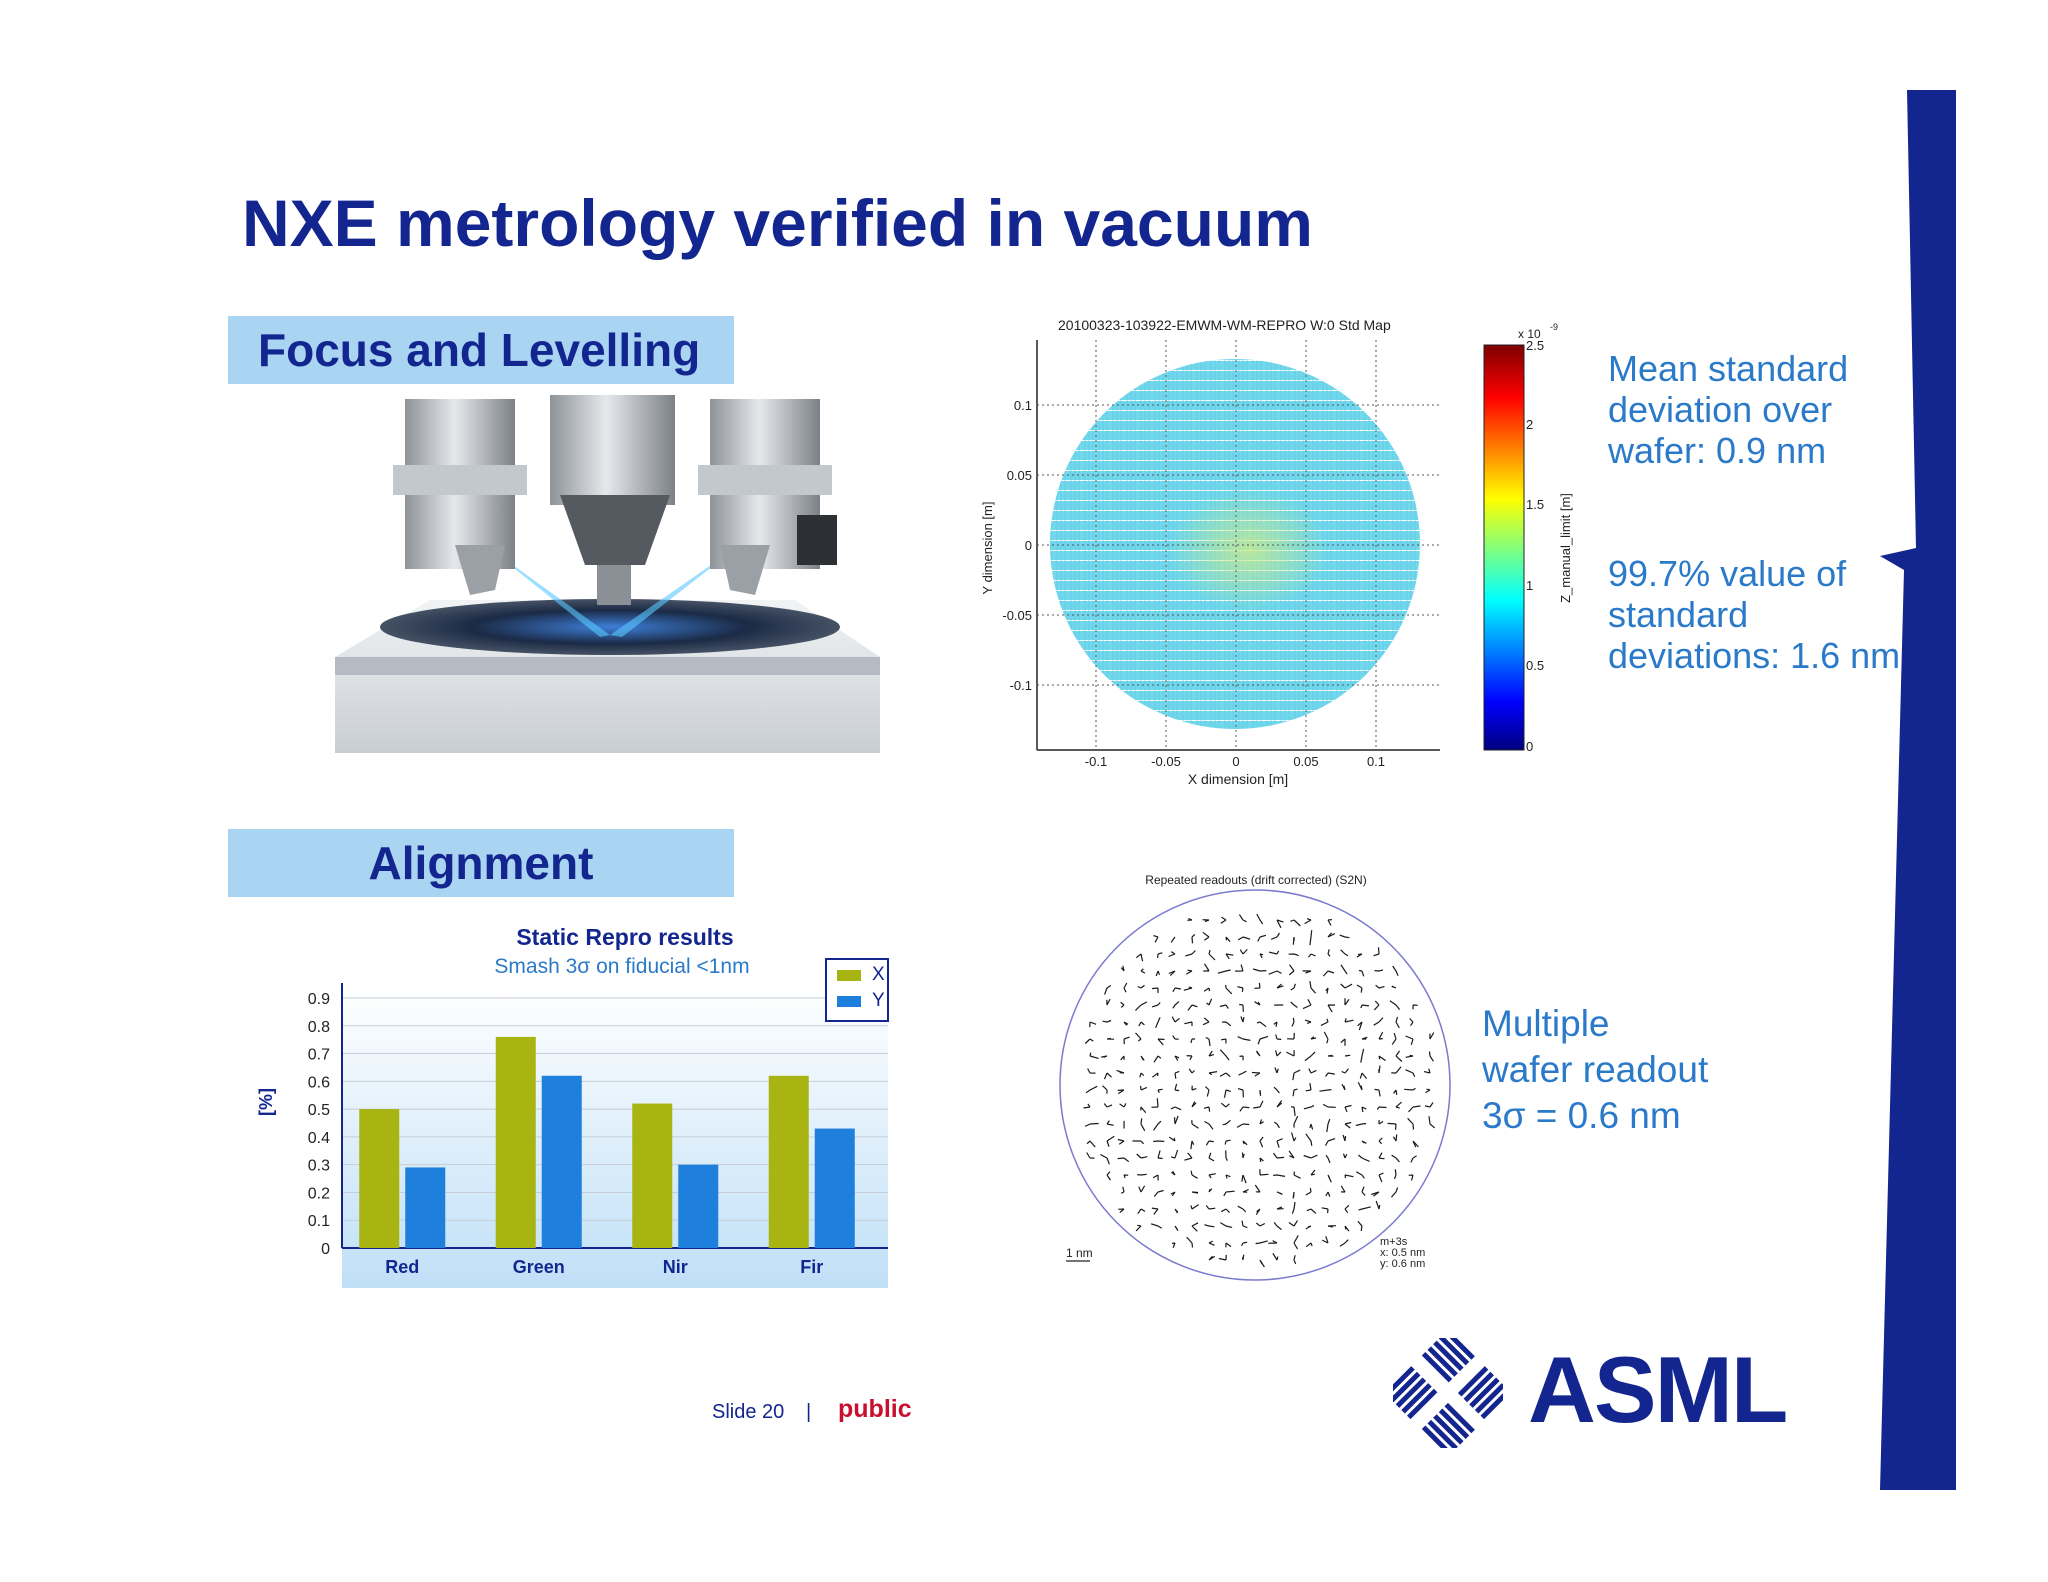  What do you see at coordinates (481, 350) in the screenshot?
I see `section-heading-focus: Focus and Levelling` at bounding box center [481, 350].